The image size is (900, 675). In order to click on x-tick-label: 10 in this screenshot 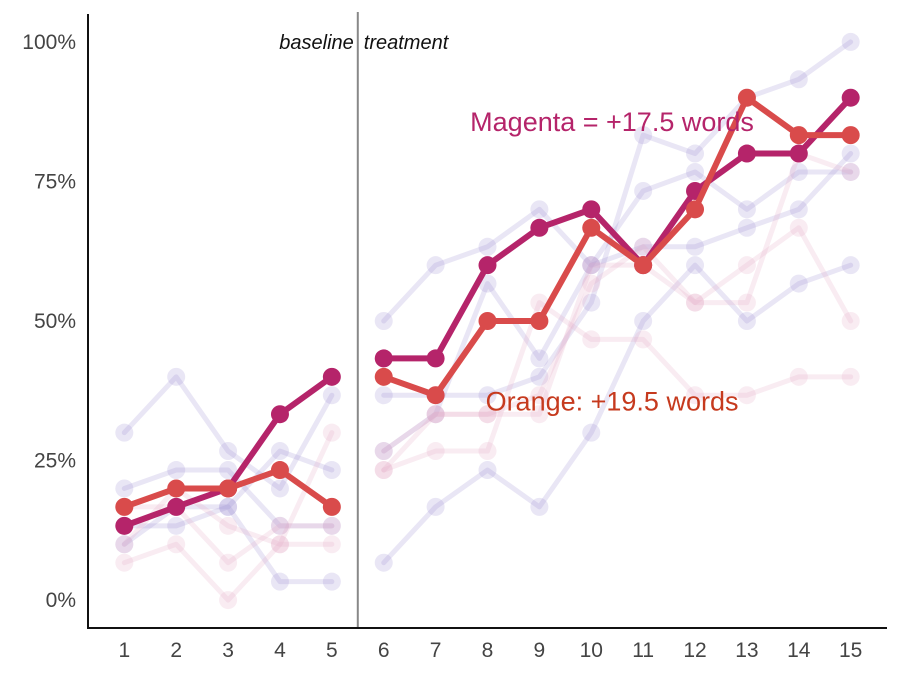, I will do `click(591, 650)`.